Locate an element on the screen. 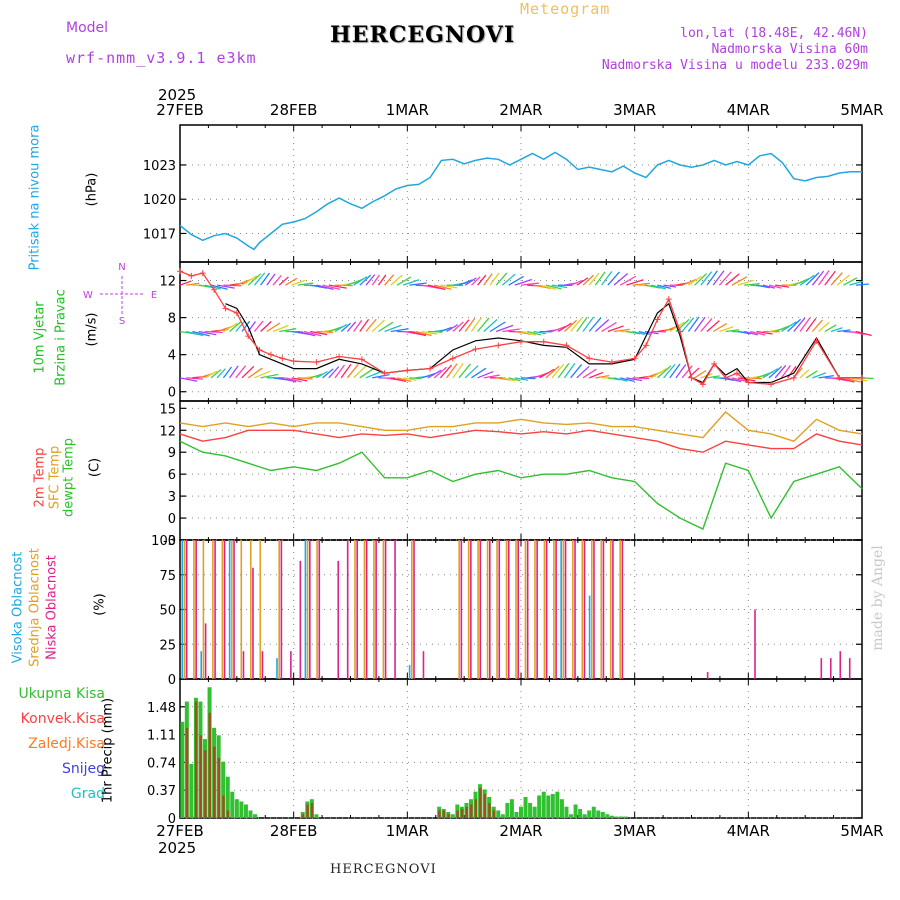 The image size is (900, 900). y-tick-label: -3 is located at coordinates (169, 541).